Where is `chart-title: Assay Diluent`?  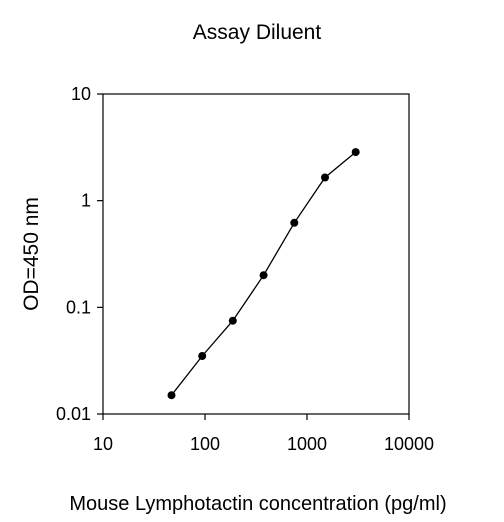 chart-title: Assay Diluent is located at coordinates (257, 32).